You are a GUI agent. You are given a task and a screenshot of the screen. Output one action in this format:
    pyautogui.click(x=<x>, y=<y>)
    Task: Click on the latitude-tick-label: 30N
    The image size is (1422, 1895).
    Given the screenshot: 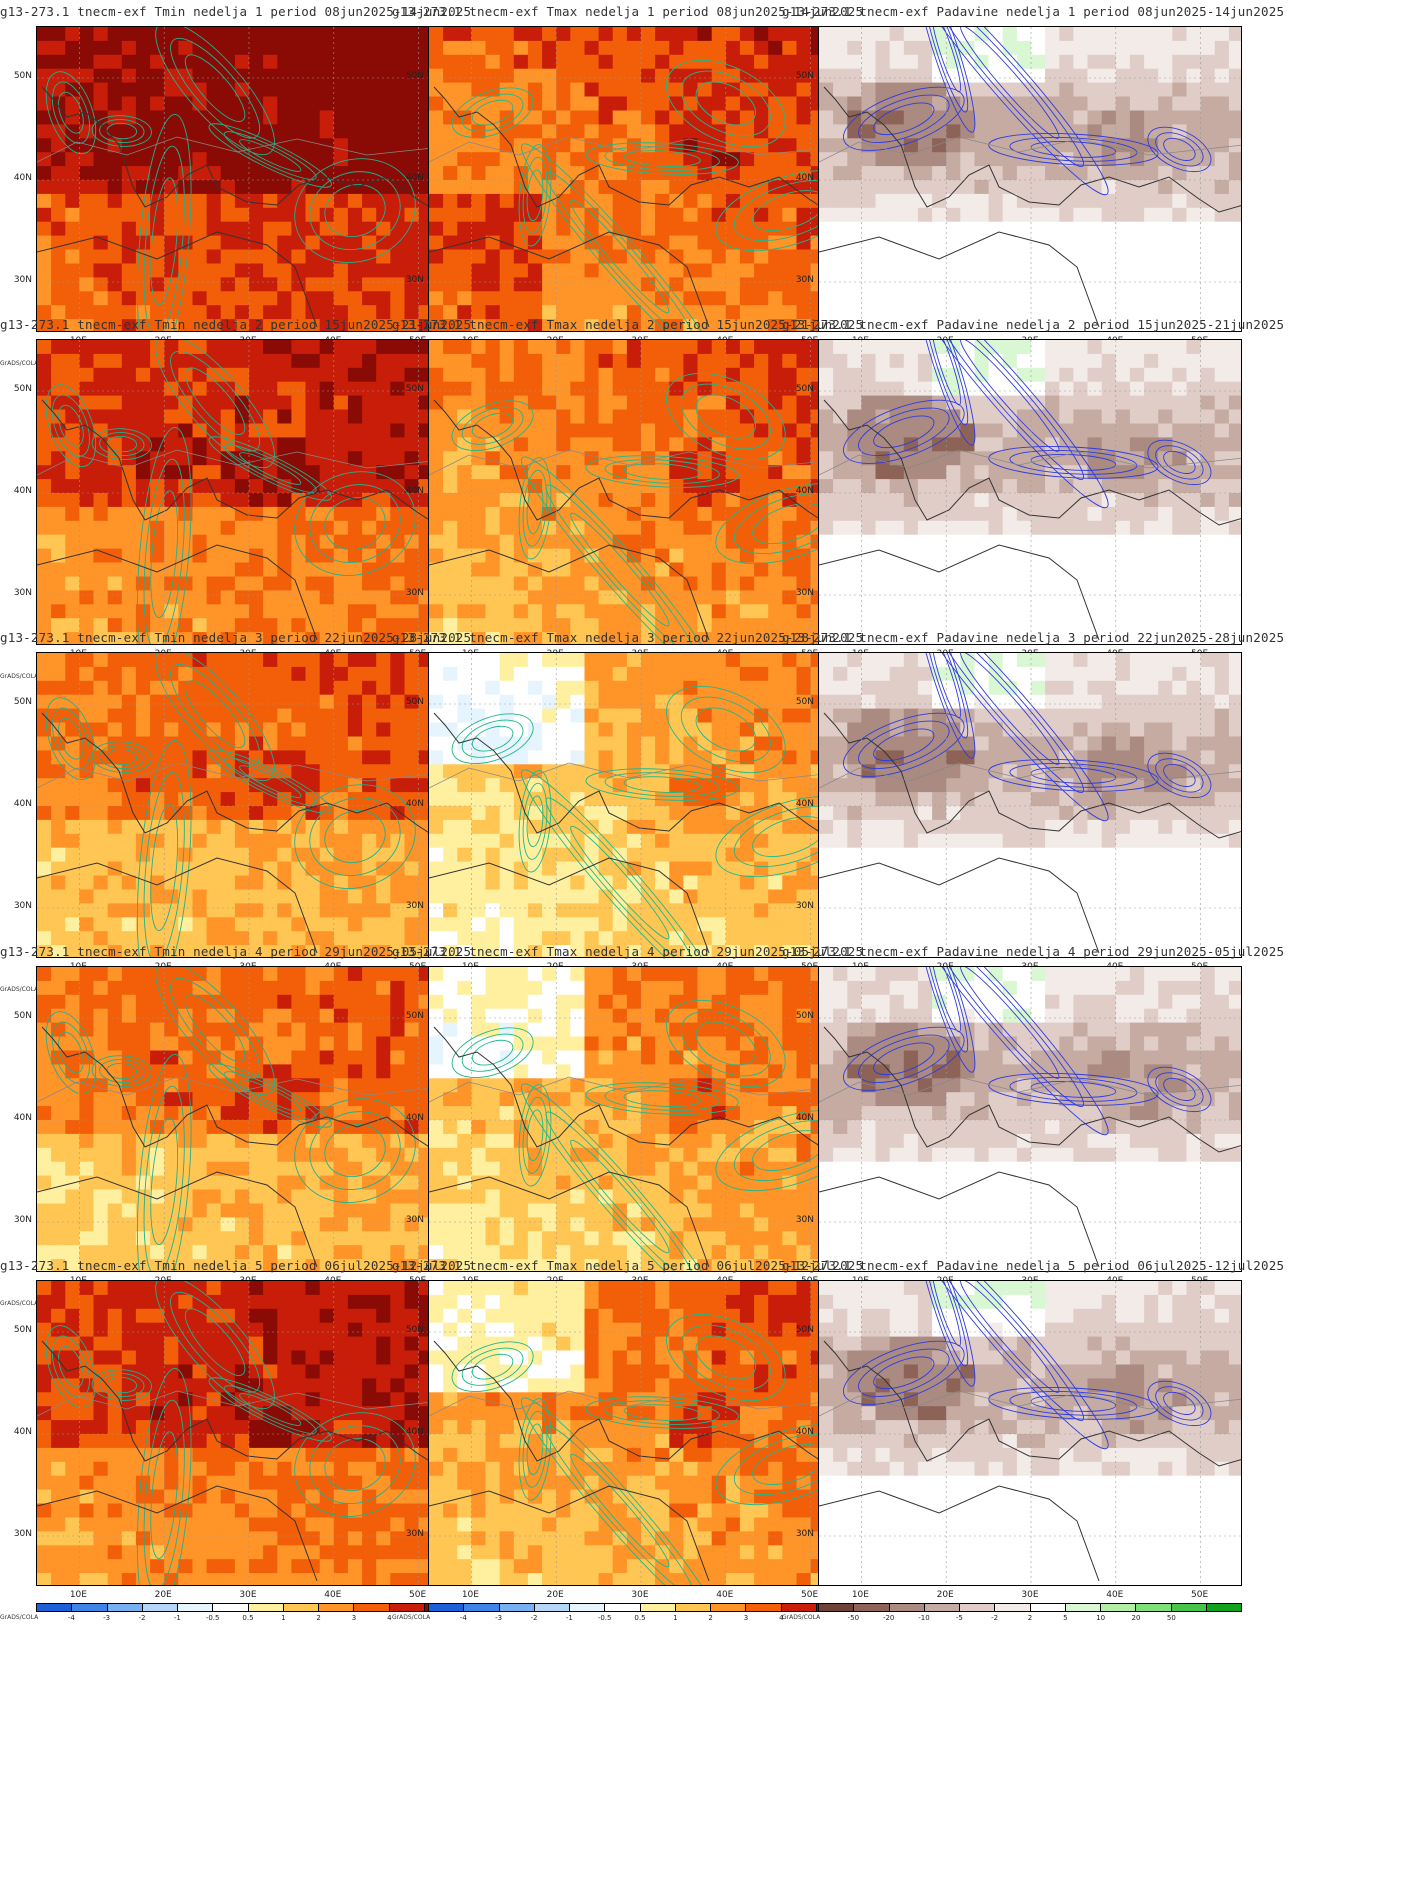 What is the action you would take?
    pyautogui.click(x=22, y=593)
    